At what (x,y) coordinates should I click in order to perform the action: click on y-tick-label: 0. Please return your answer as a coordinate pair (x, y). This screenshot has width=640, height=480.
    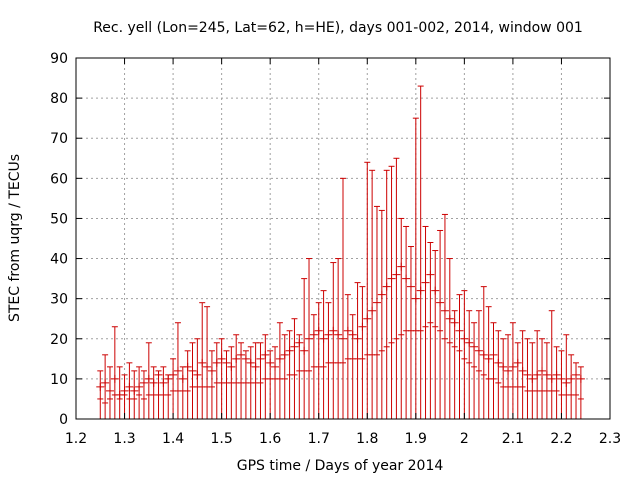
    Looking at the image, I should click on (63, 420).